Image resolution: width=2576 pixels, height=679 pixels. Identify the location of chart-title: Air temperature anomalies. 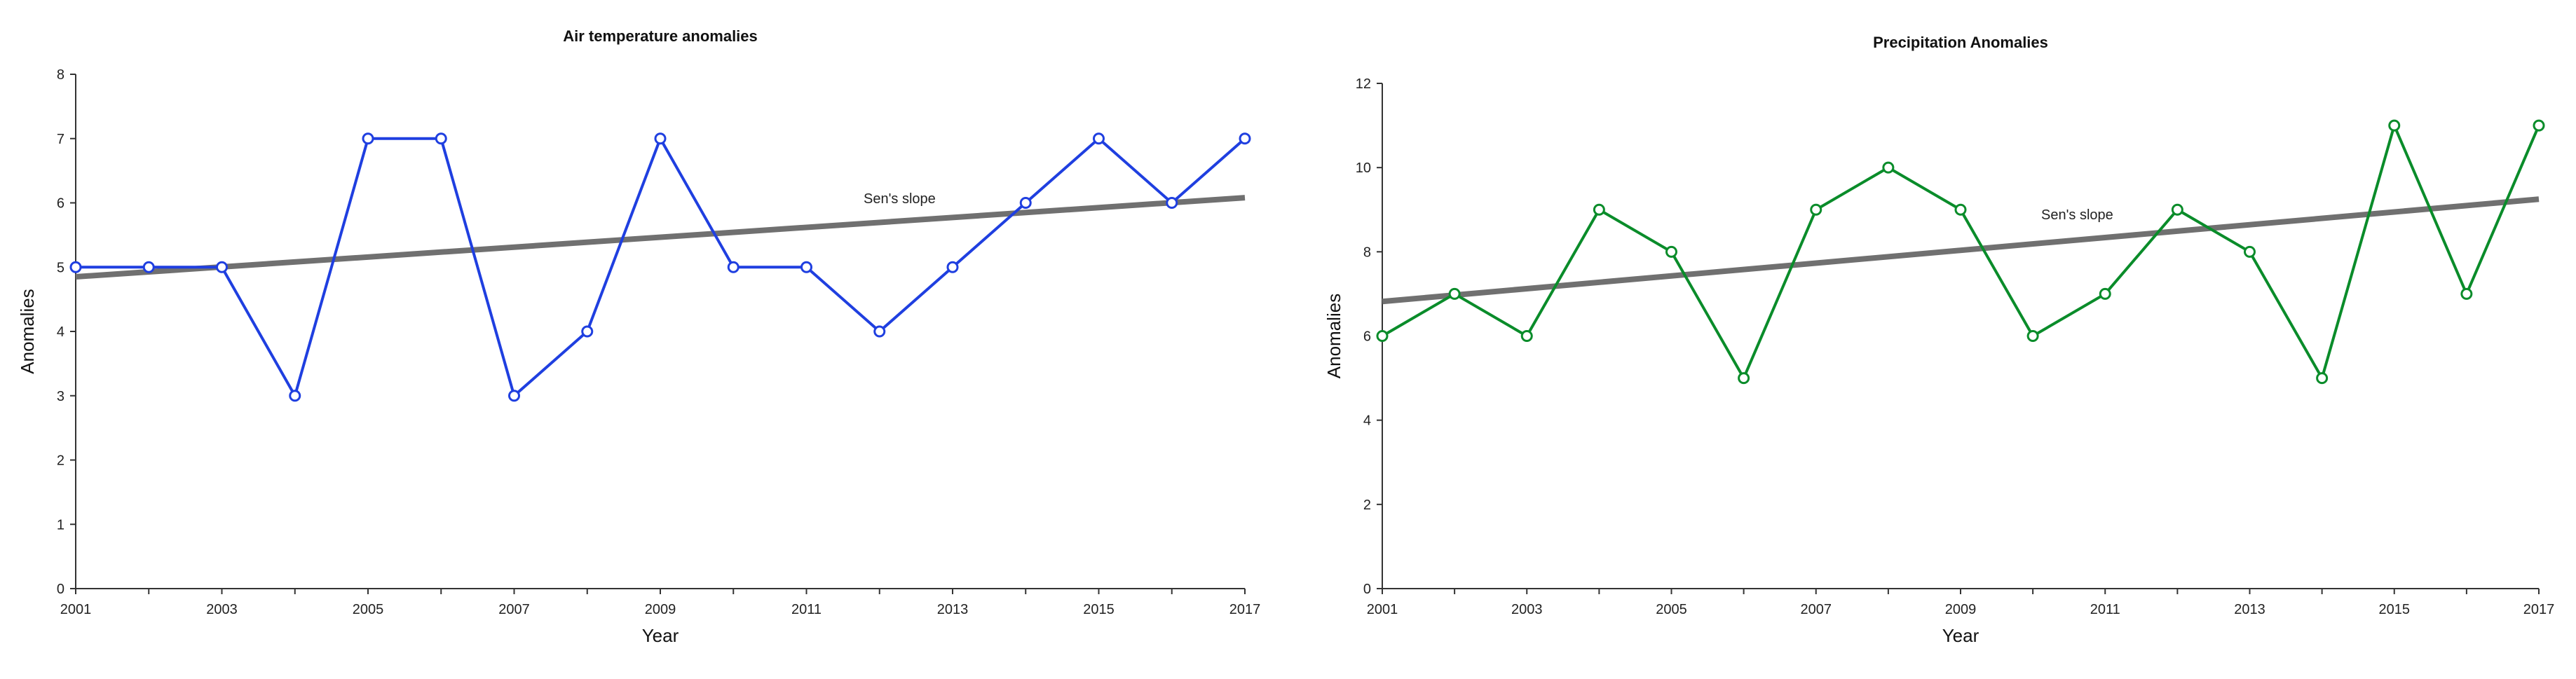
(660, 36).